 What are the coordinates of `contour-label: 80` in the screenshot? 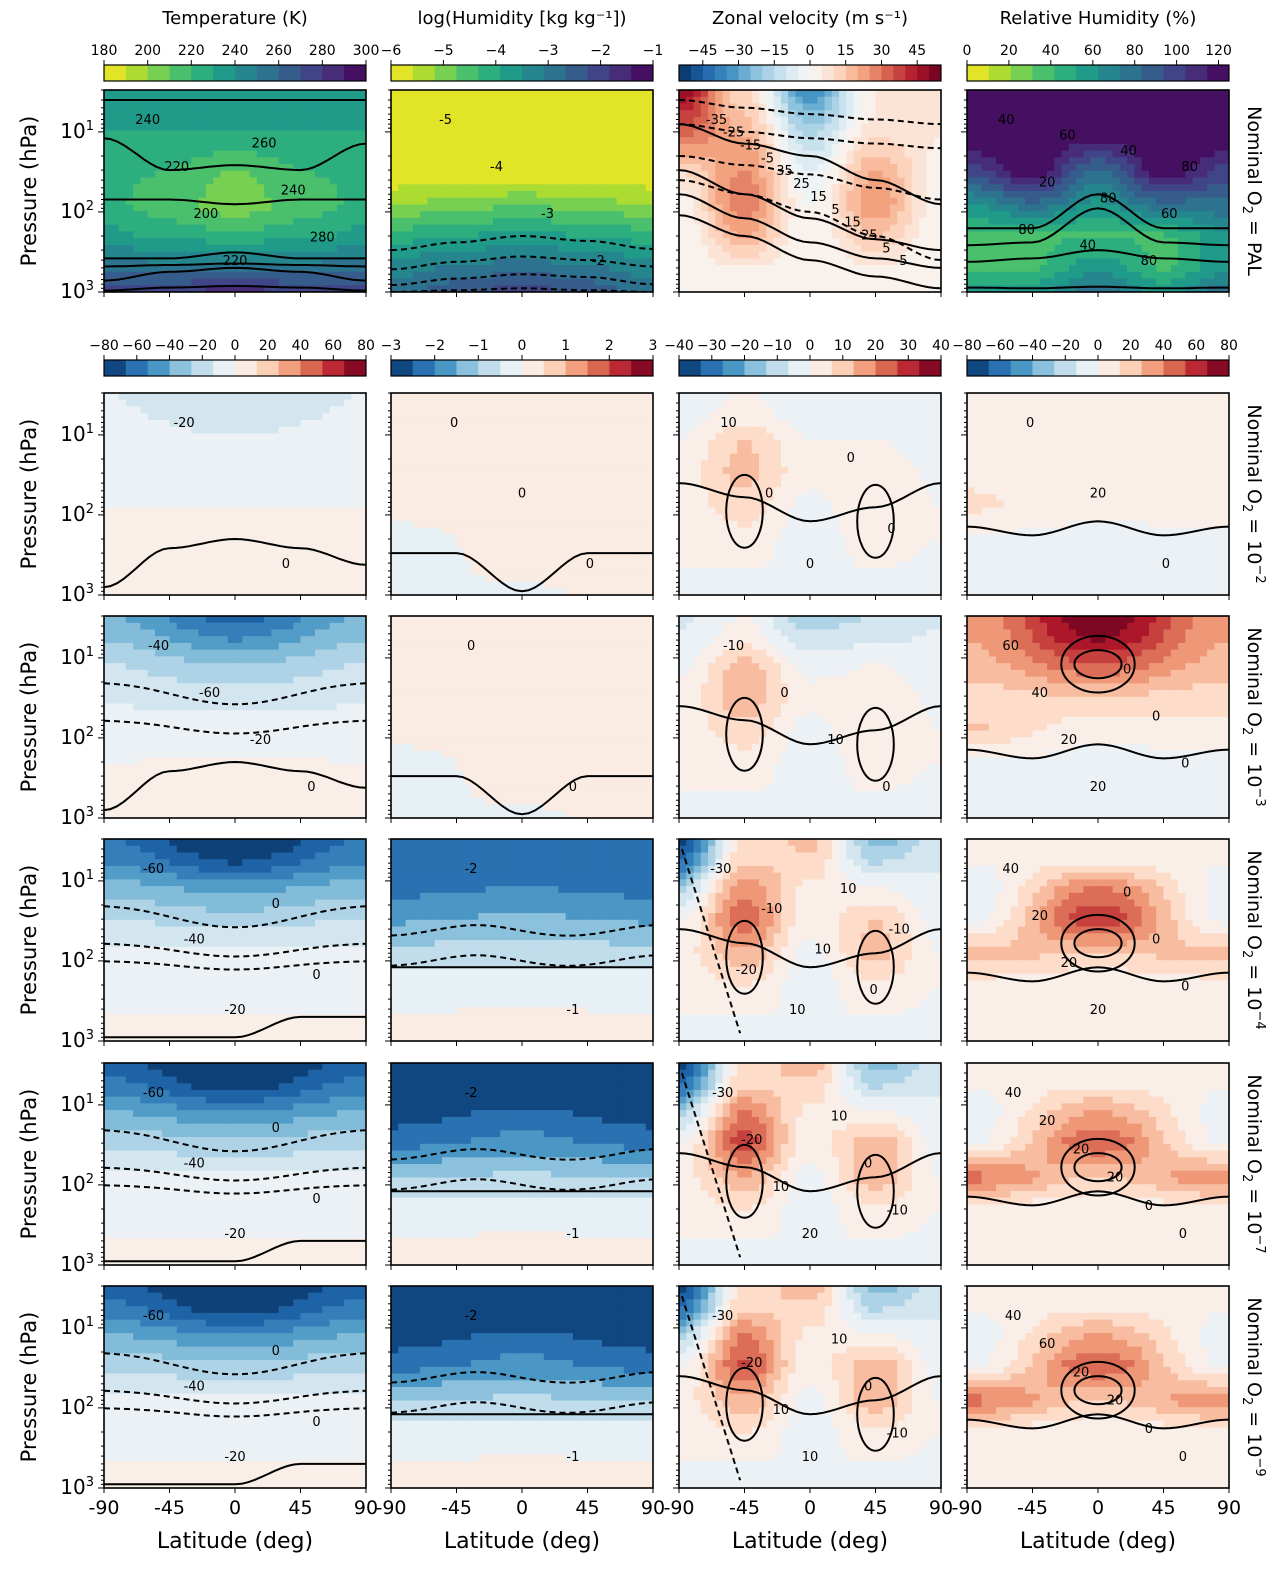 It's located at (1108, 198).